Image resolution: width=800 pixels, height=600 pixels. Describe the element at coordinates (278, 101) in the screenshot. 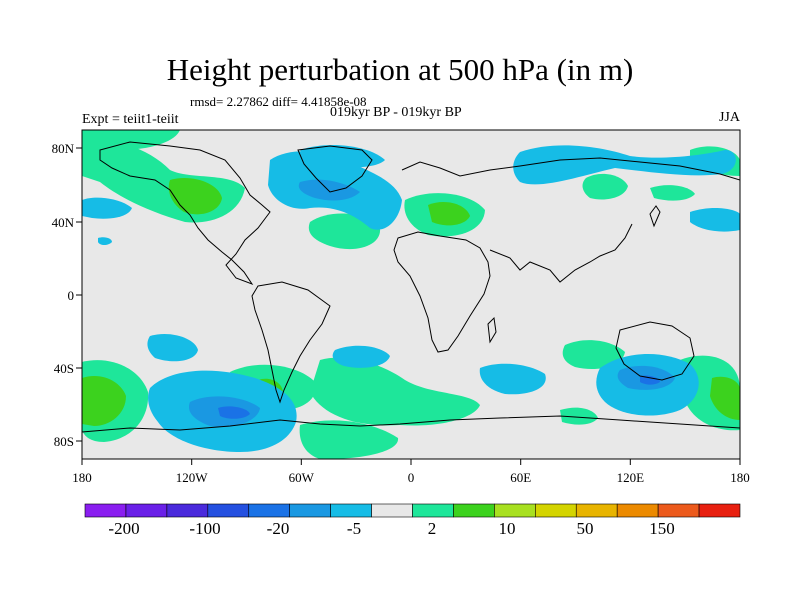

I see `stats-text: rmsd= 2.27862 diff= 4.41858e-08` at that location.